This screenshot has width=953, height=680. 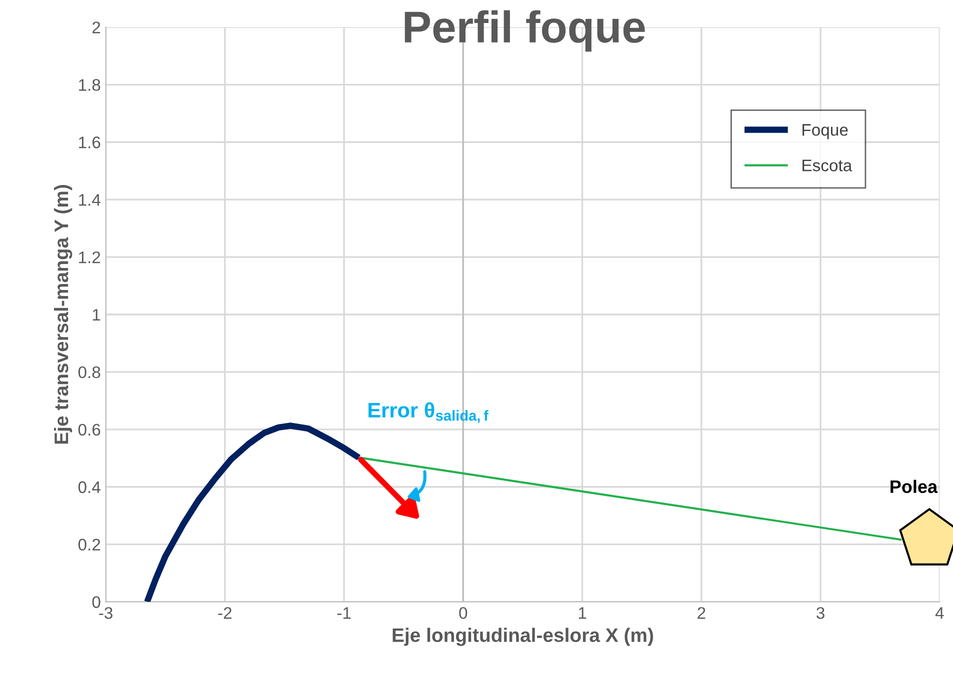 I want to click on annotation: Polea, so click(x=914, y=487).